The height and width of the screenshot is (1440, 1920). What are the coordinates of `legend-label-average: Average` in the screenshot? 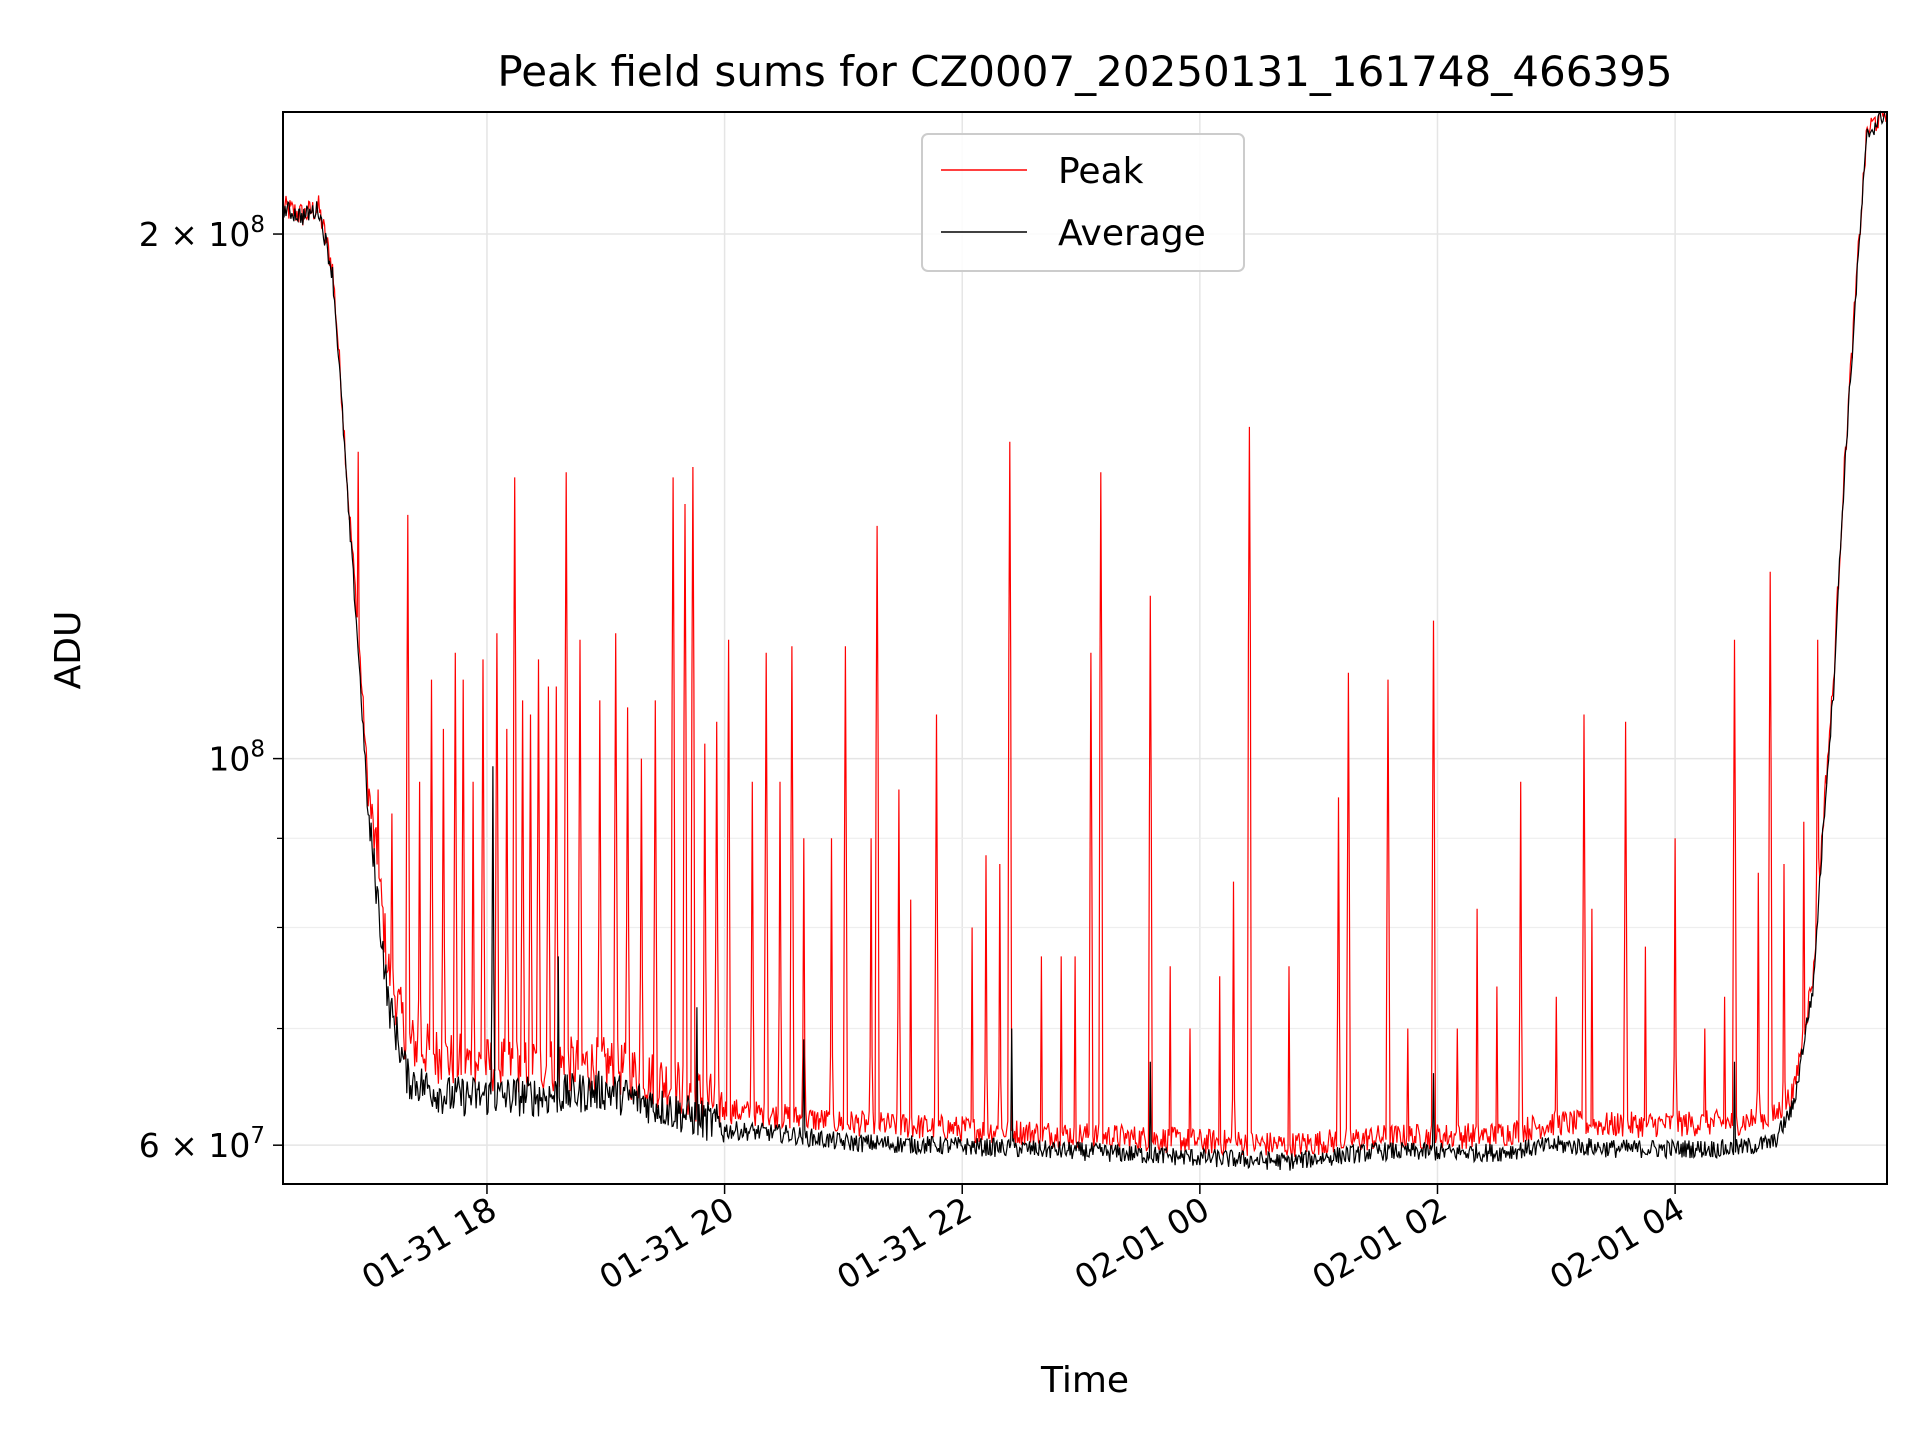 It's located at (1132, 233).